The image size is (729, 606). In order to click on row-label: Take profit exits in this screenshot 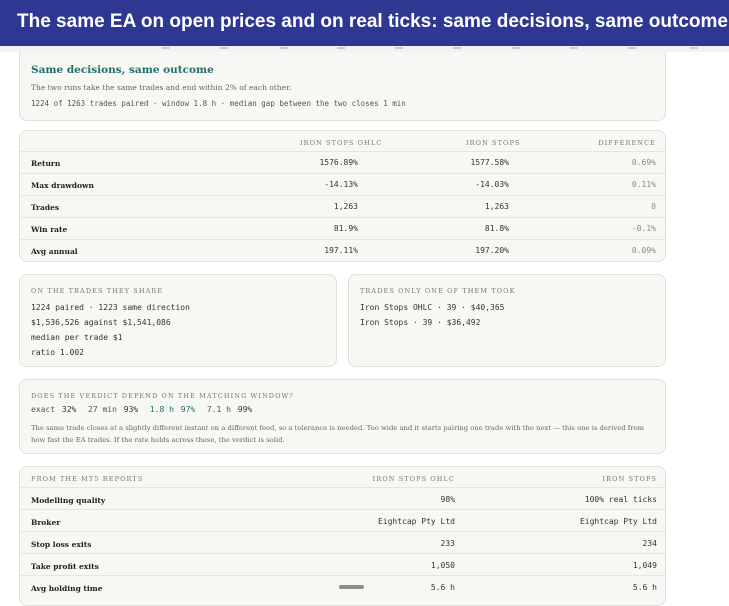, I will do `click(65, 566)`.